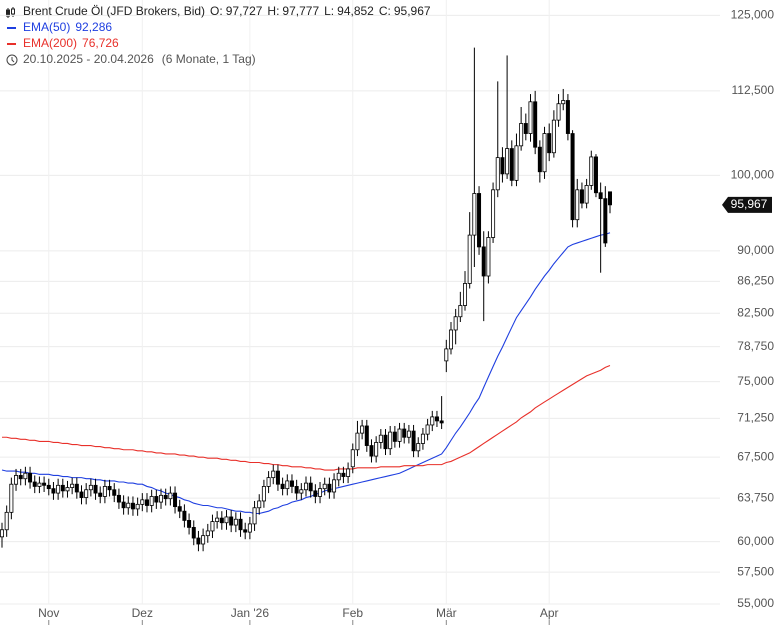 The height and width of the screenshot is (625, 780). Describe the element at coordinates (93, 27) in the screenshot. I see `header-text: 92,286` at that location.